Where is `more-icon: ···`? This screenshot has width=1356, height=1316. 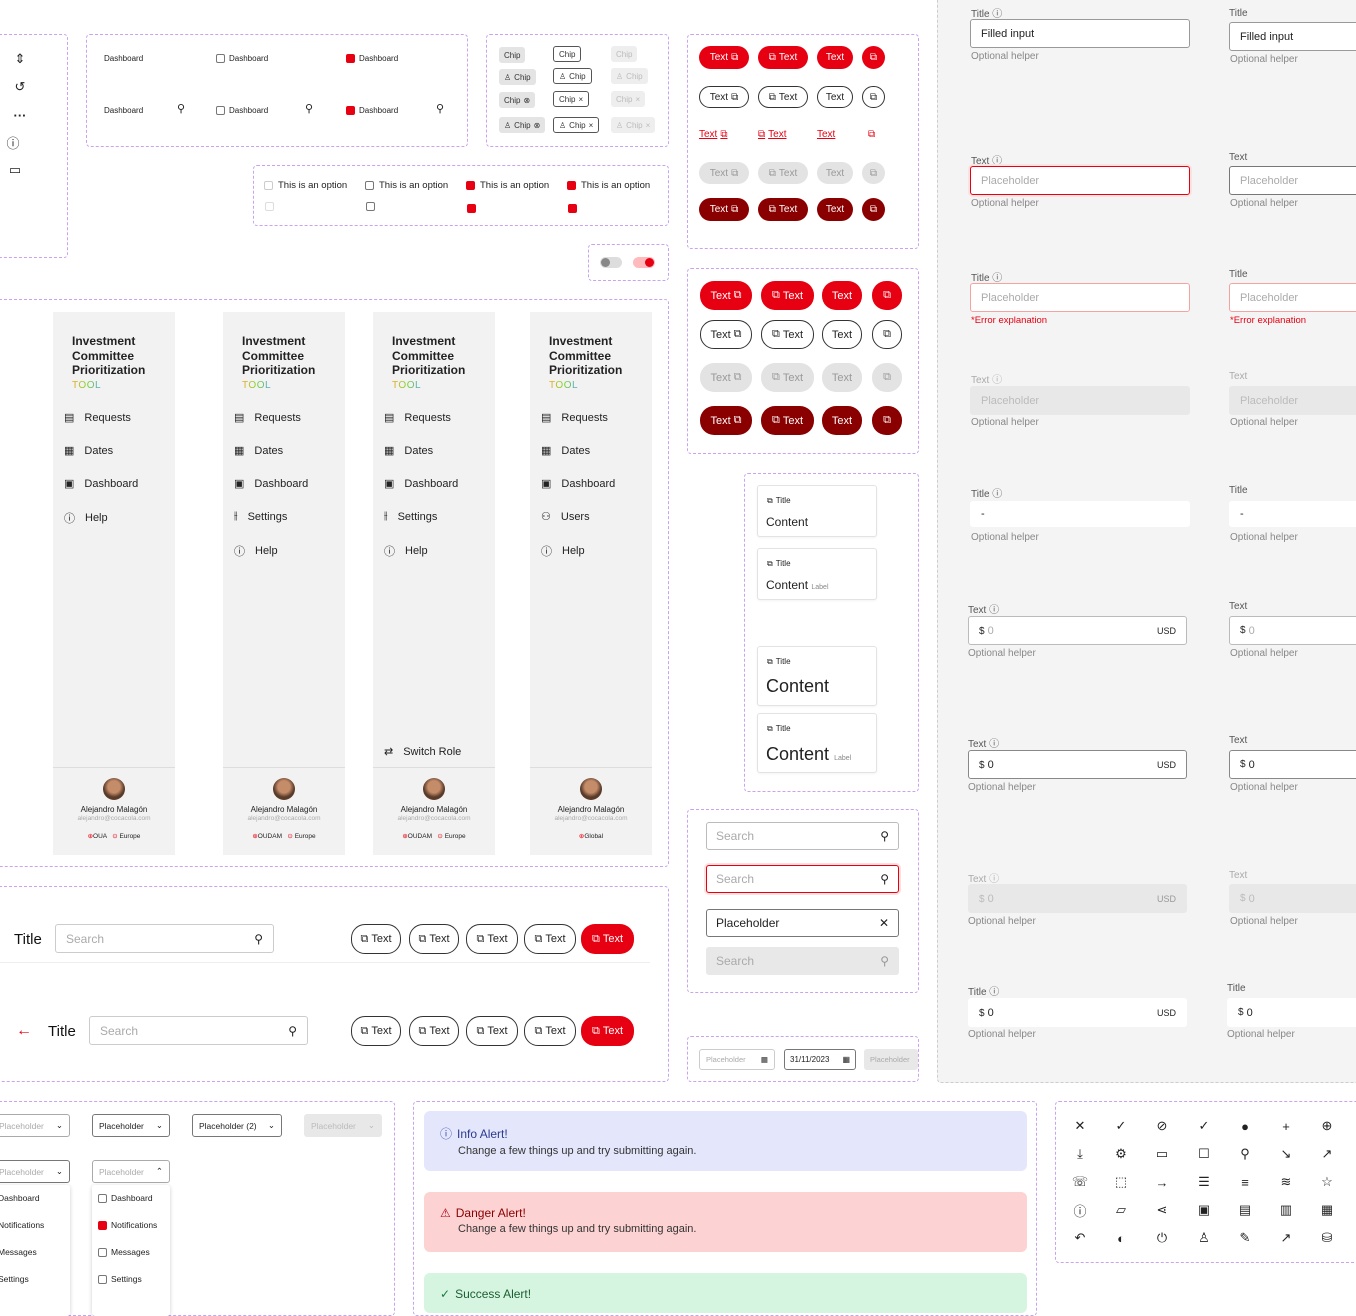 more-icon: ··· is located at coordinates (20, 115).